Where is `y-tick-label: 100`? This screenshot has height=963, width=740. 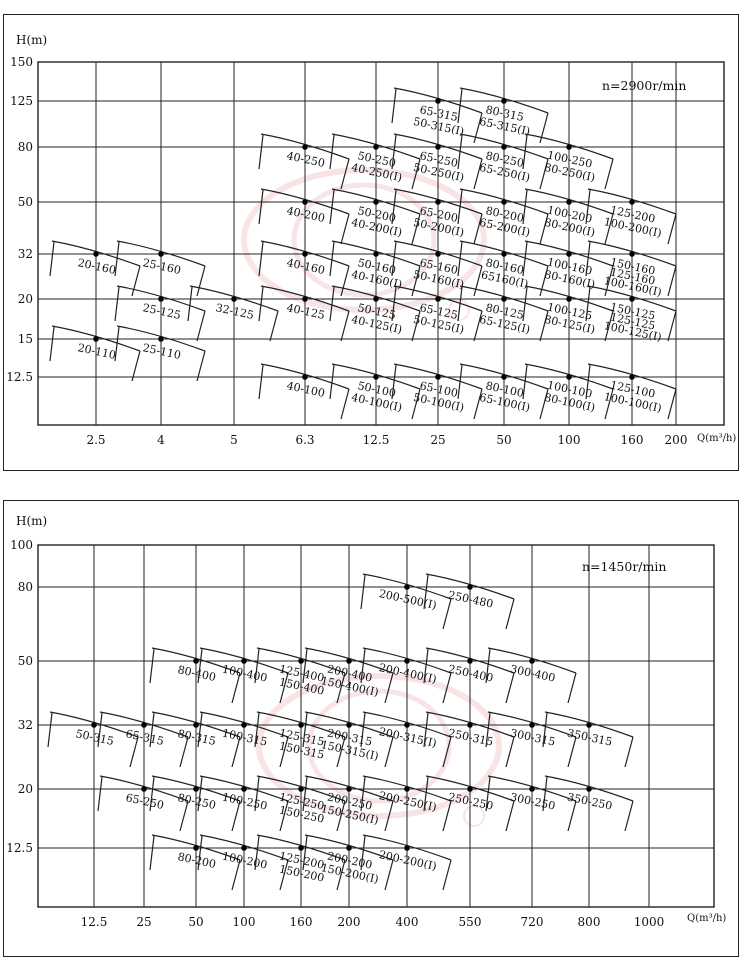 y-tick-label: 100 is located at coordinates (21, 545).